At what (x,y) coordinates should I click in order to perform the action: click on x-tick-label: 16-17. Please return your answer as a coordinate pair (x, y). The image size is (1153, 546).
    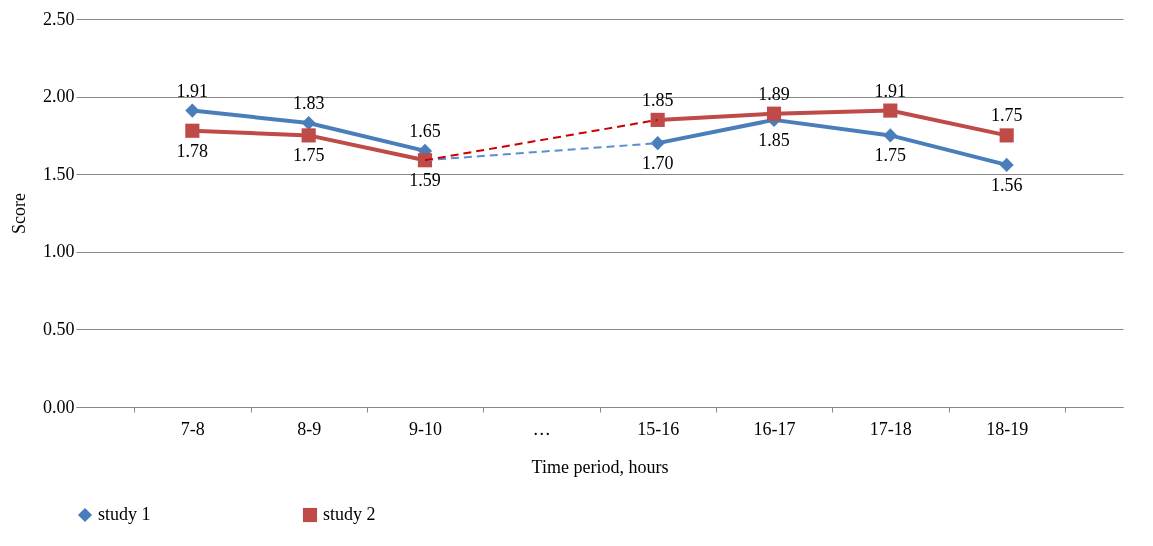
    Looking at the image, I should click on (774, 428).